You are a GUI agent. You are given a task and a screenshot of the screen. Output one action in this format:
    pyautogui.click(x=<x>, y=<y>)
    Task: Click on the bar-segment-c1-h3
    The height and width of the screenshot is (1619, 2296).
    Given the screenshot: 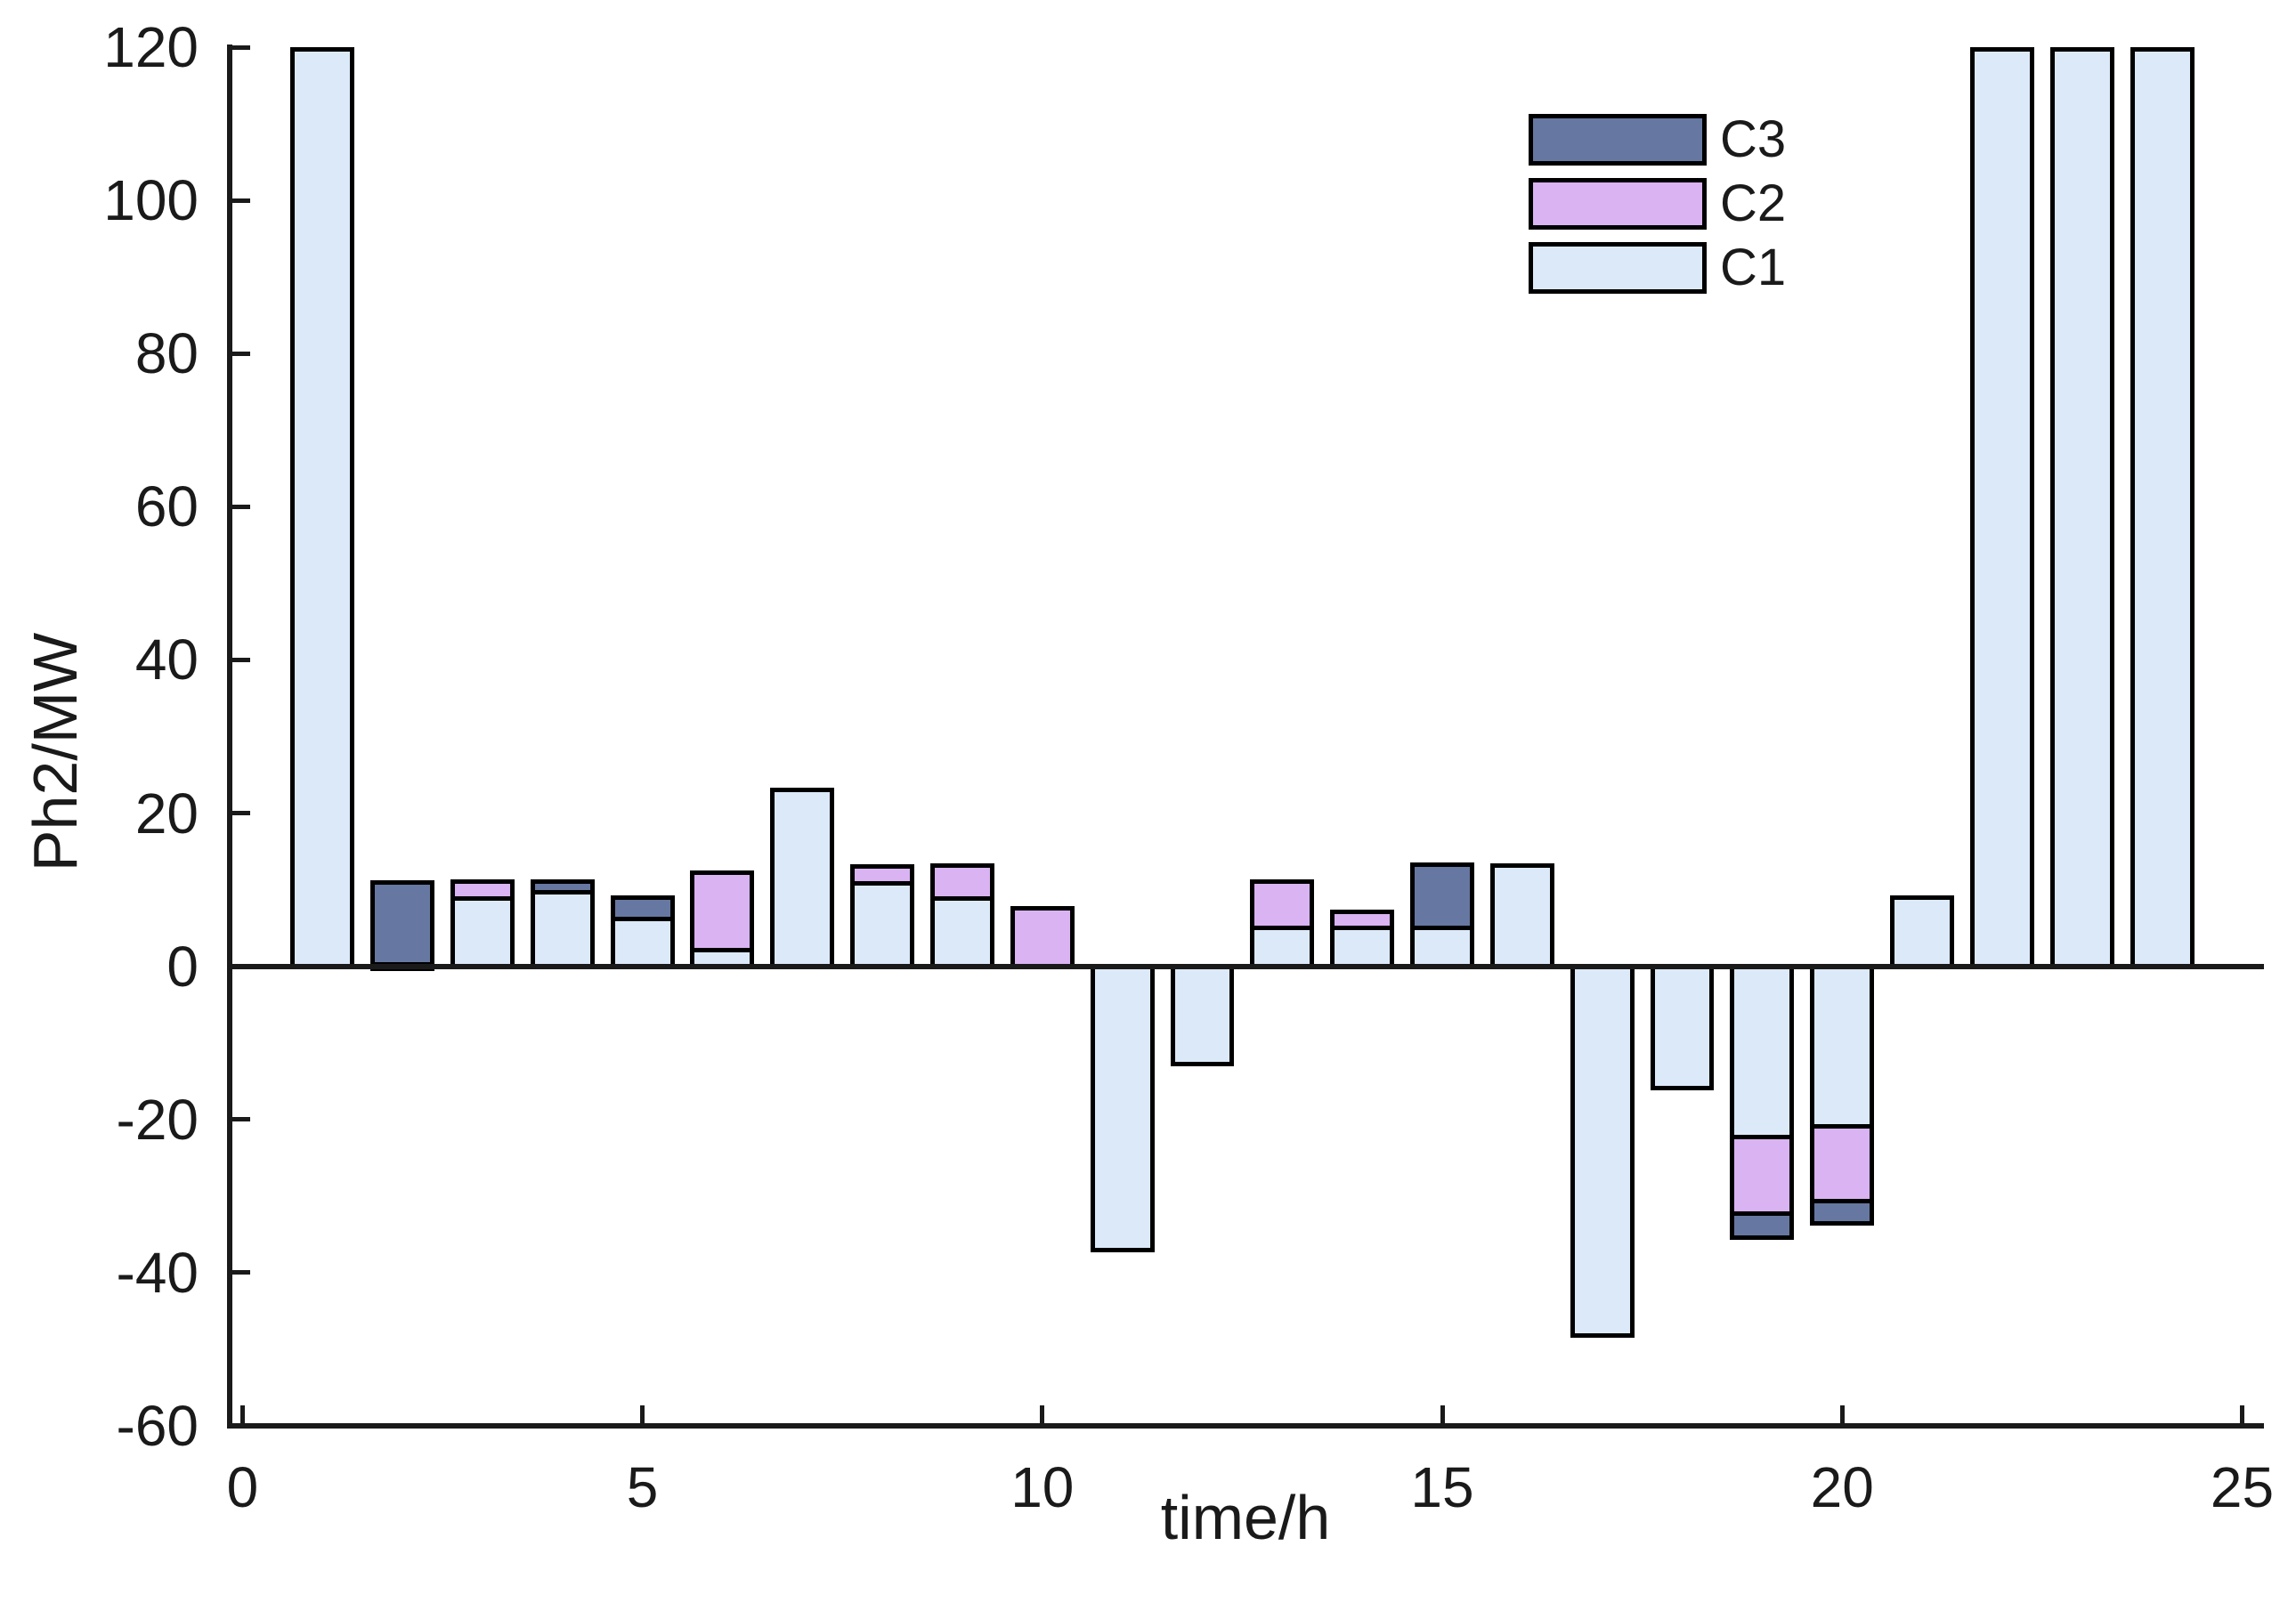 What is the action you would take?
    pyautogui.click(x=482, y=932)
    